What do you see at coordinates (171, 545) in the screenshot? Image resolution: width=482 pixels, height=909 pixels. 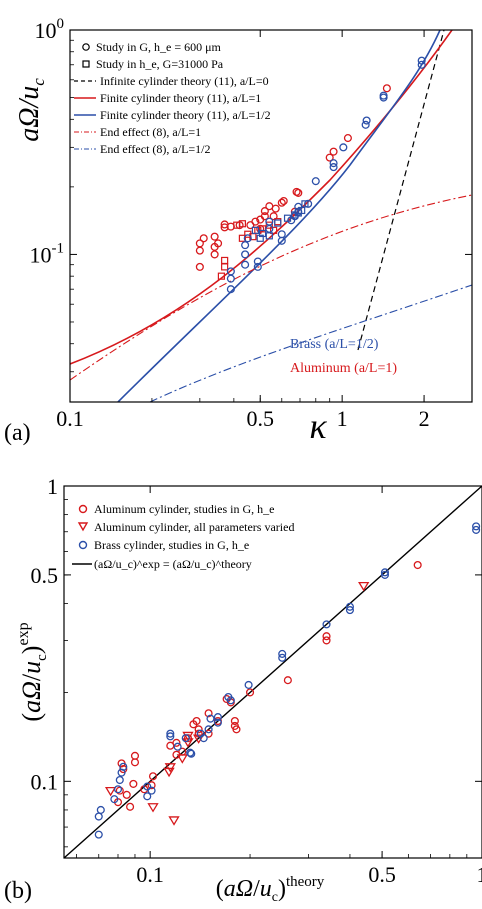 I see `legend-b-label-3: Brass cylinder, studies in G, h_e` at bounding box center [171, 545].